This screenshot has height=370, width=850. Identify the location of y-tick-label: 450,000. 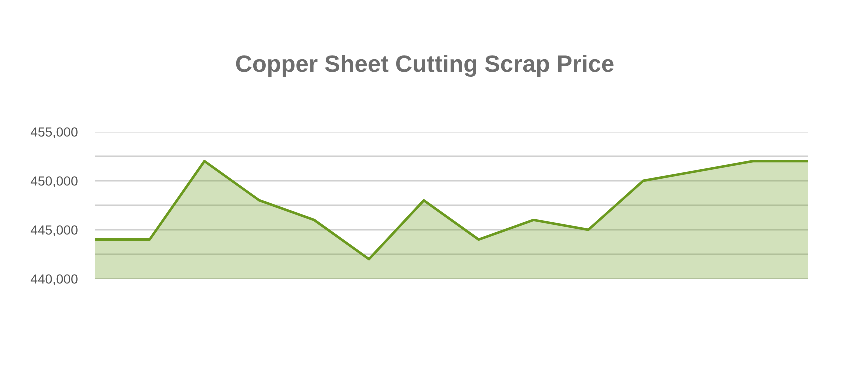
(54, 182).